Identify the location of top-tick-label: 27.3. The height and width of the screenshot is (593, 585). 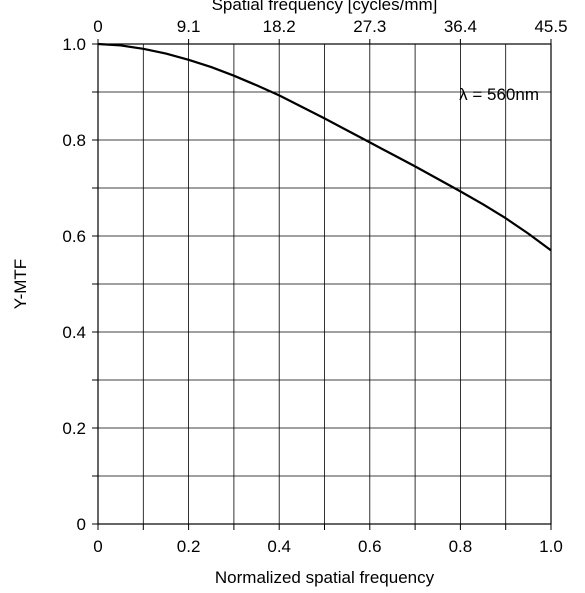
(369, 26).